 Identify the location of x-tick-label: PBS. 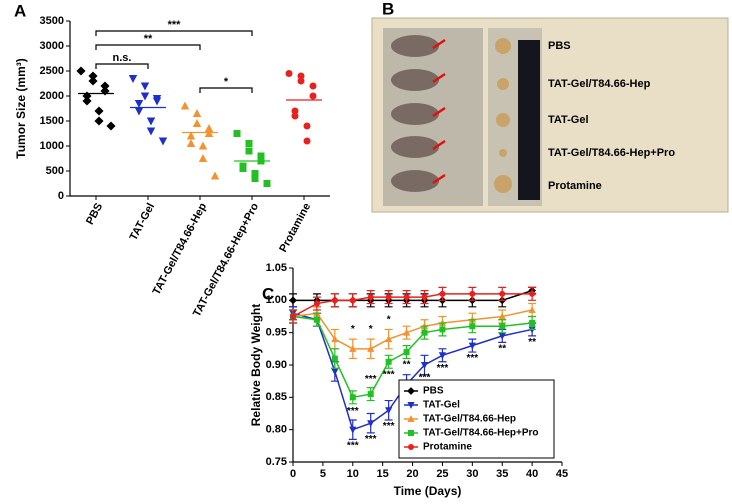
(94, 214).